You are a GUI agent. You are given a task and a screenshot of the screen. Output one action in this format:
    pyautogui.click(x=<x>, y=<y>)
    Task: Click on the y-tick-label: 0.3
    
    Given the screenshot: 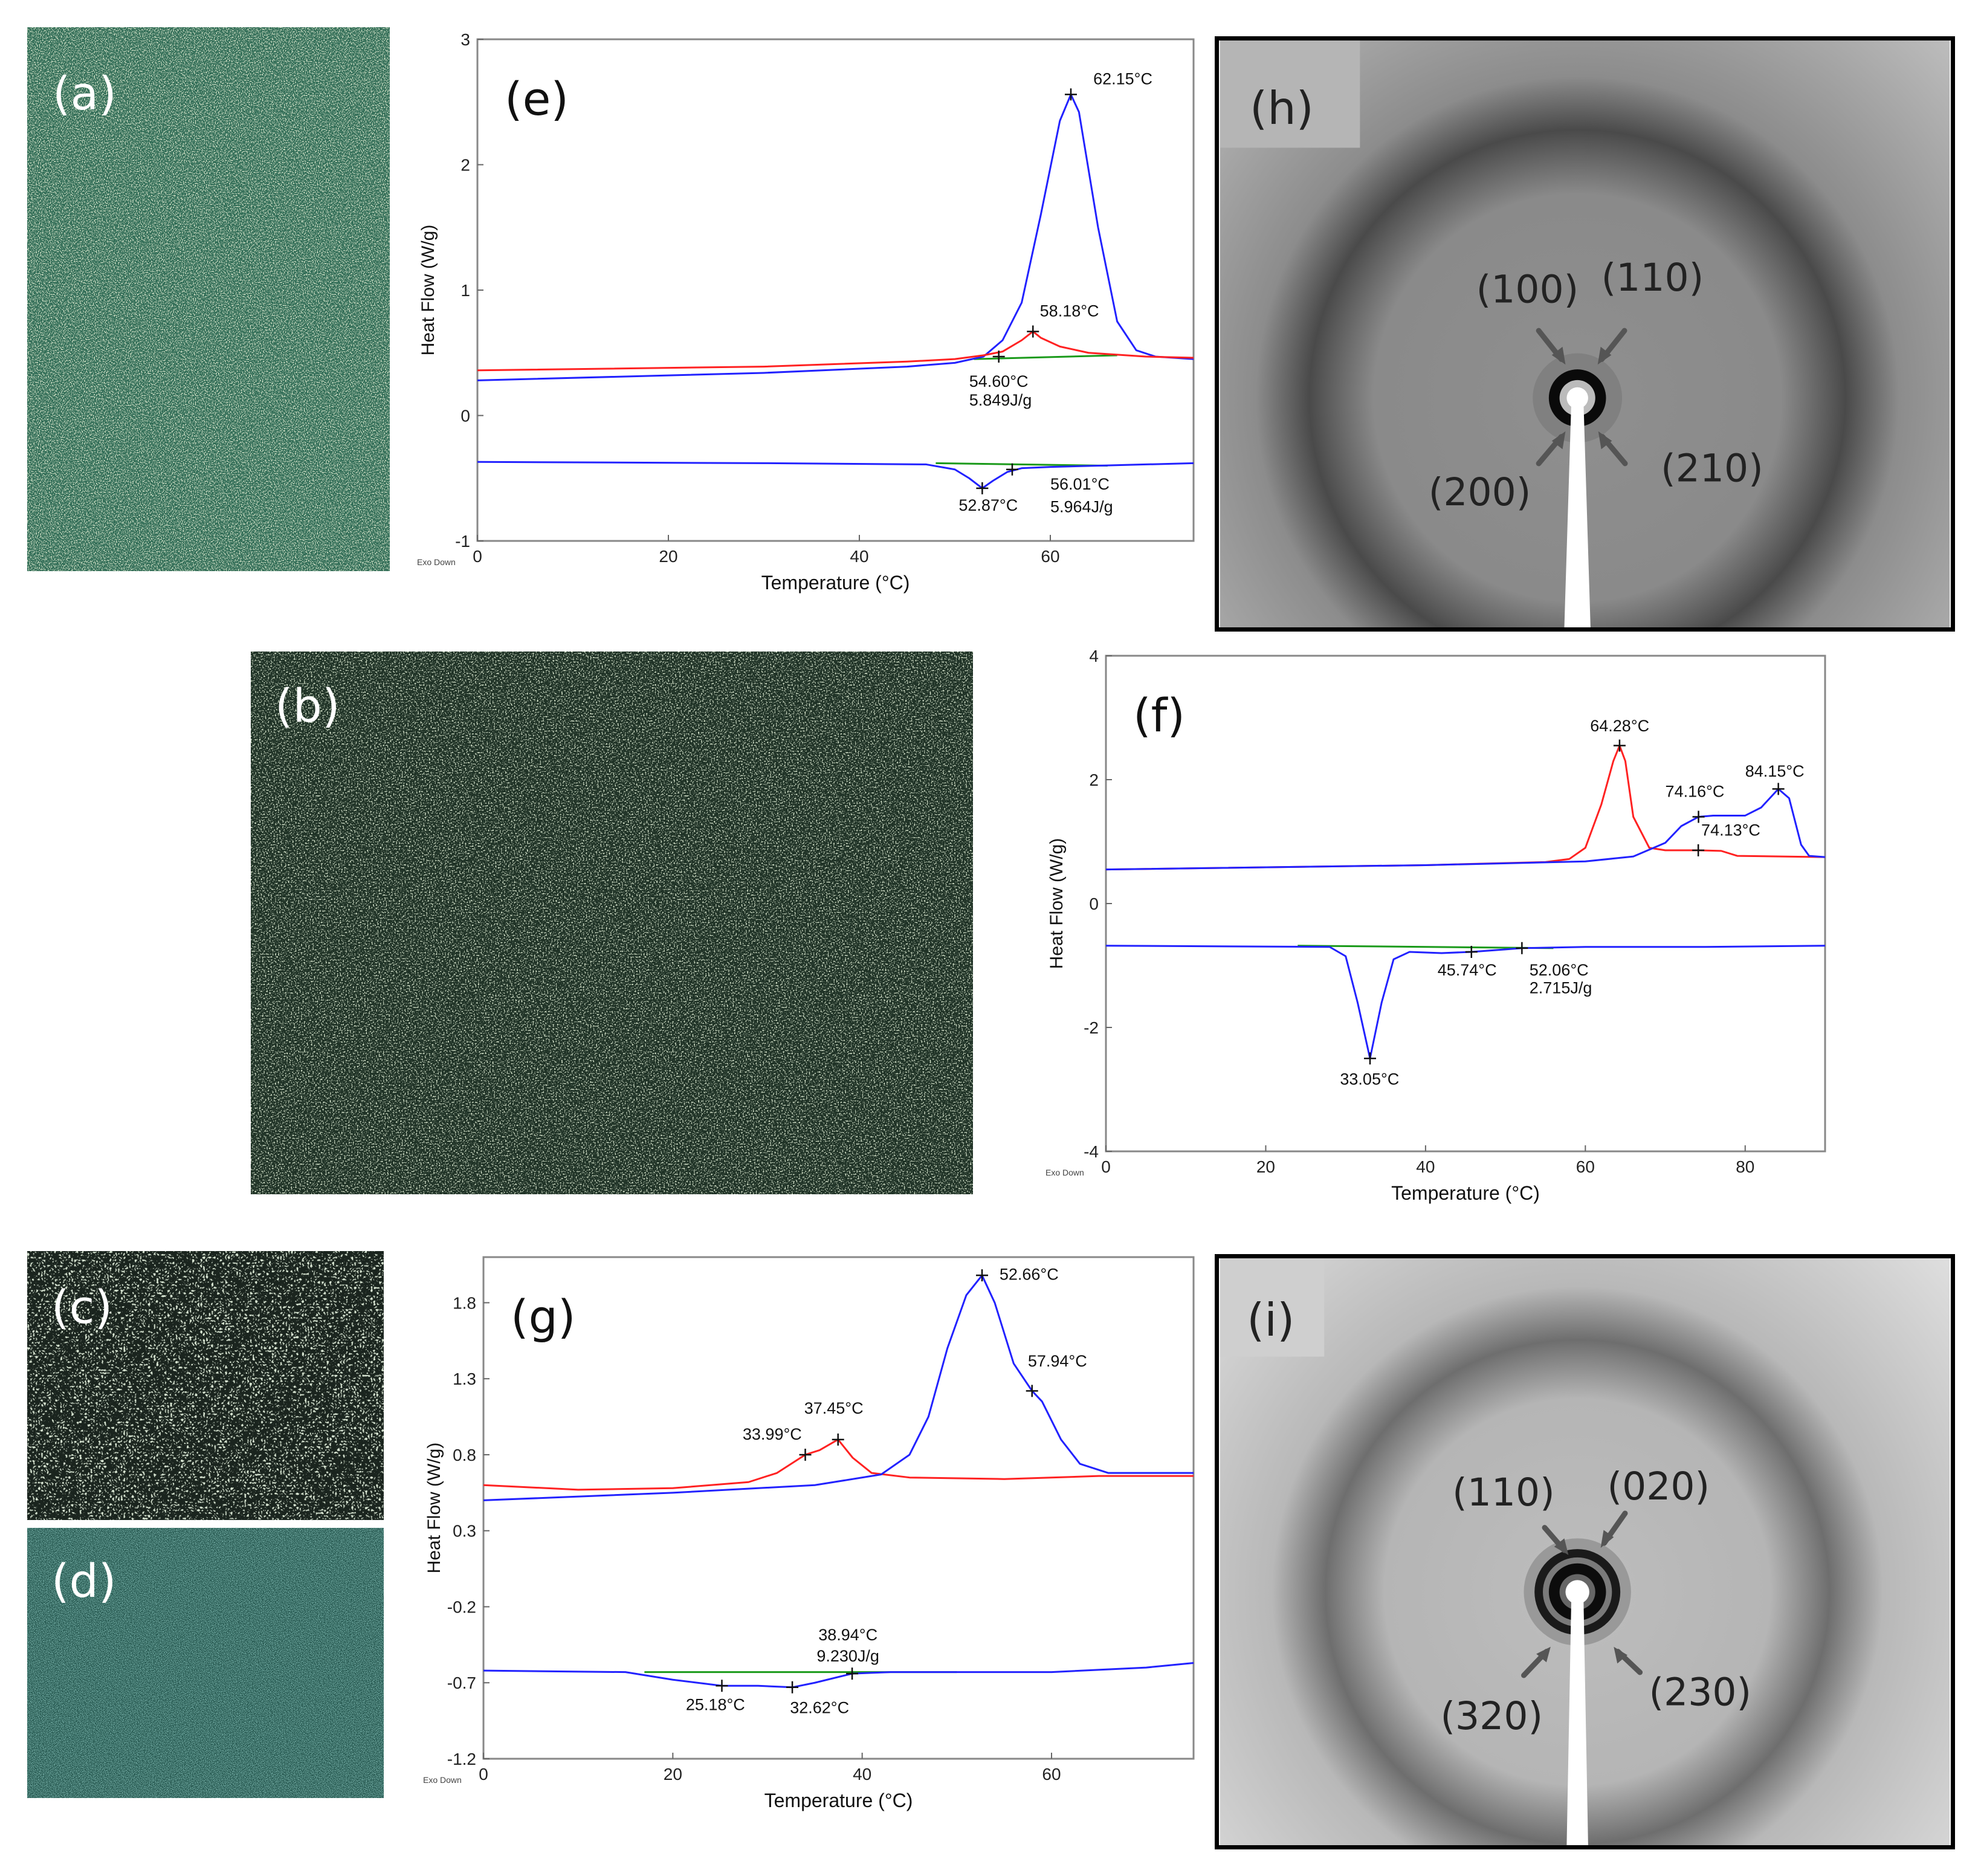 What is the action you would take?
    pyautogui.click(x=465, y=1531)
    